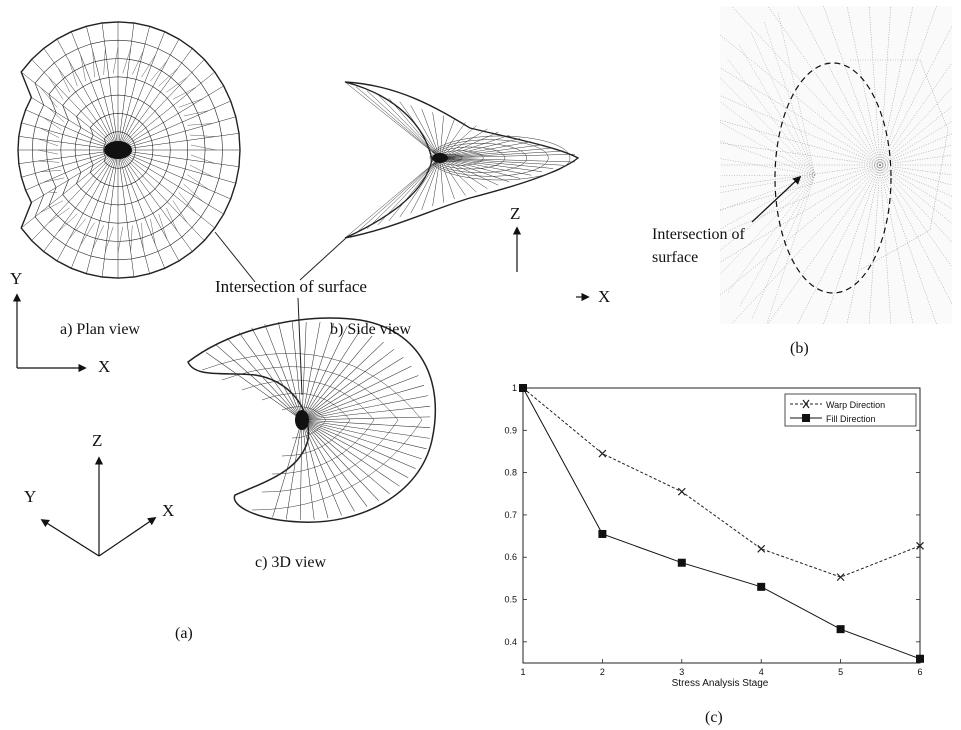 This screenshot has height=730, width=961. Describe the element at coordinates (522, 672) in the screenshot. I see `x-tick-label: 1` at that location.